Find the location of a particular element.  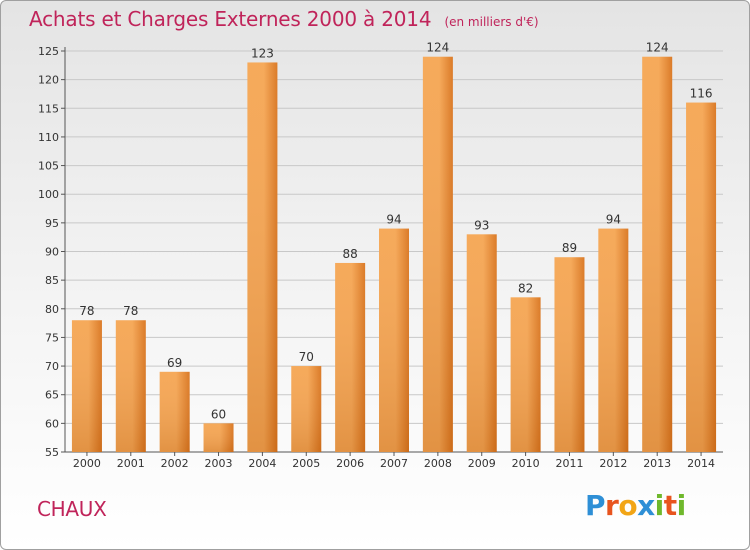

bar-value-label: 60 is located at coordinates (218, 414).